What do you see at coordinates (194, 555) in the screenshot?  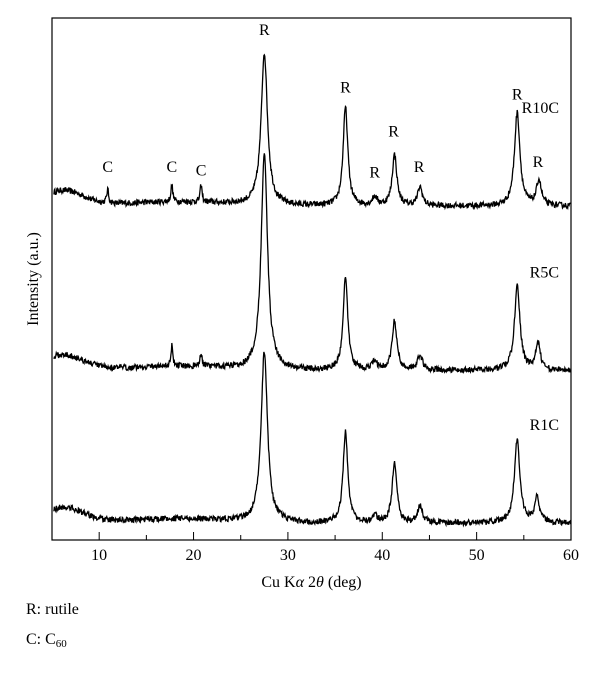 I see `x-tick-label-20: 20` at bounding box center [194, 555].